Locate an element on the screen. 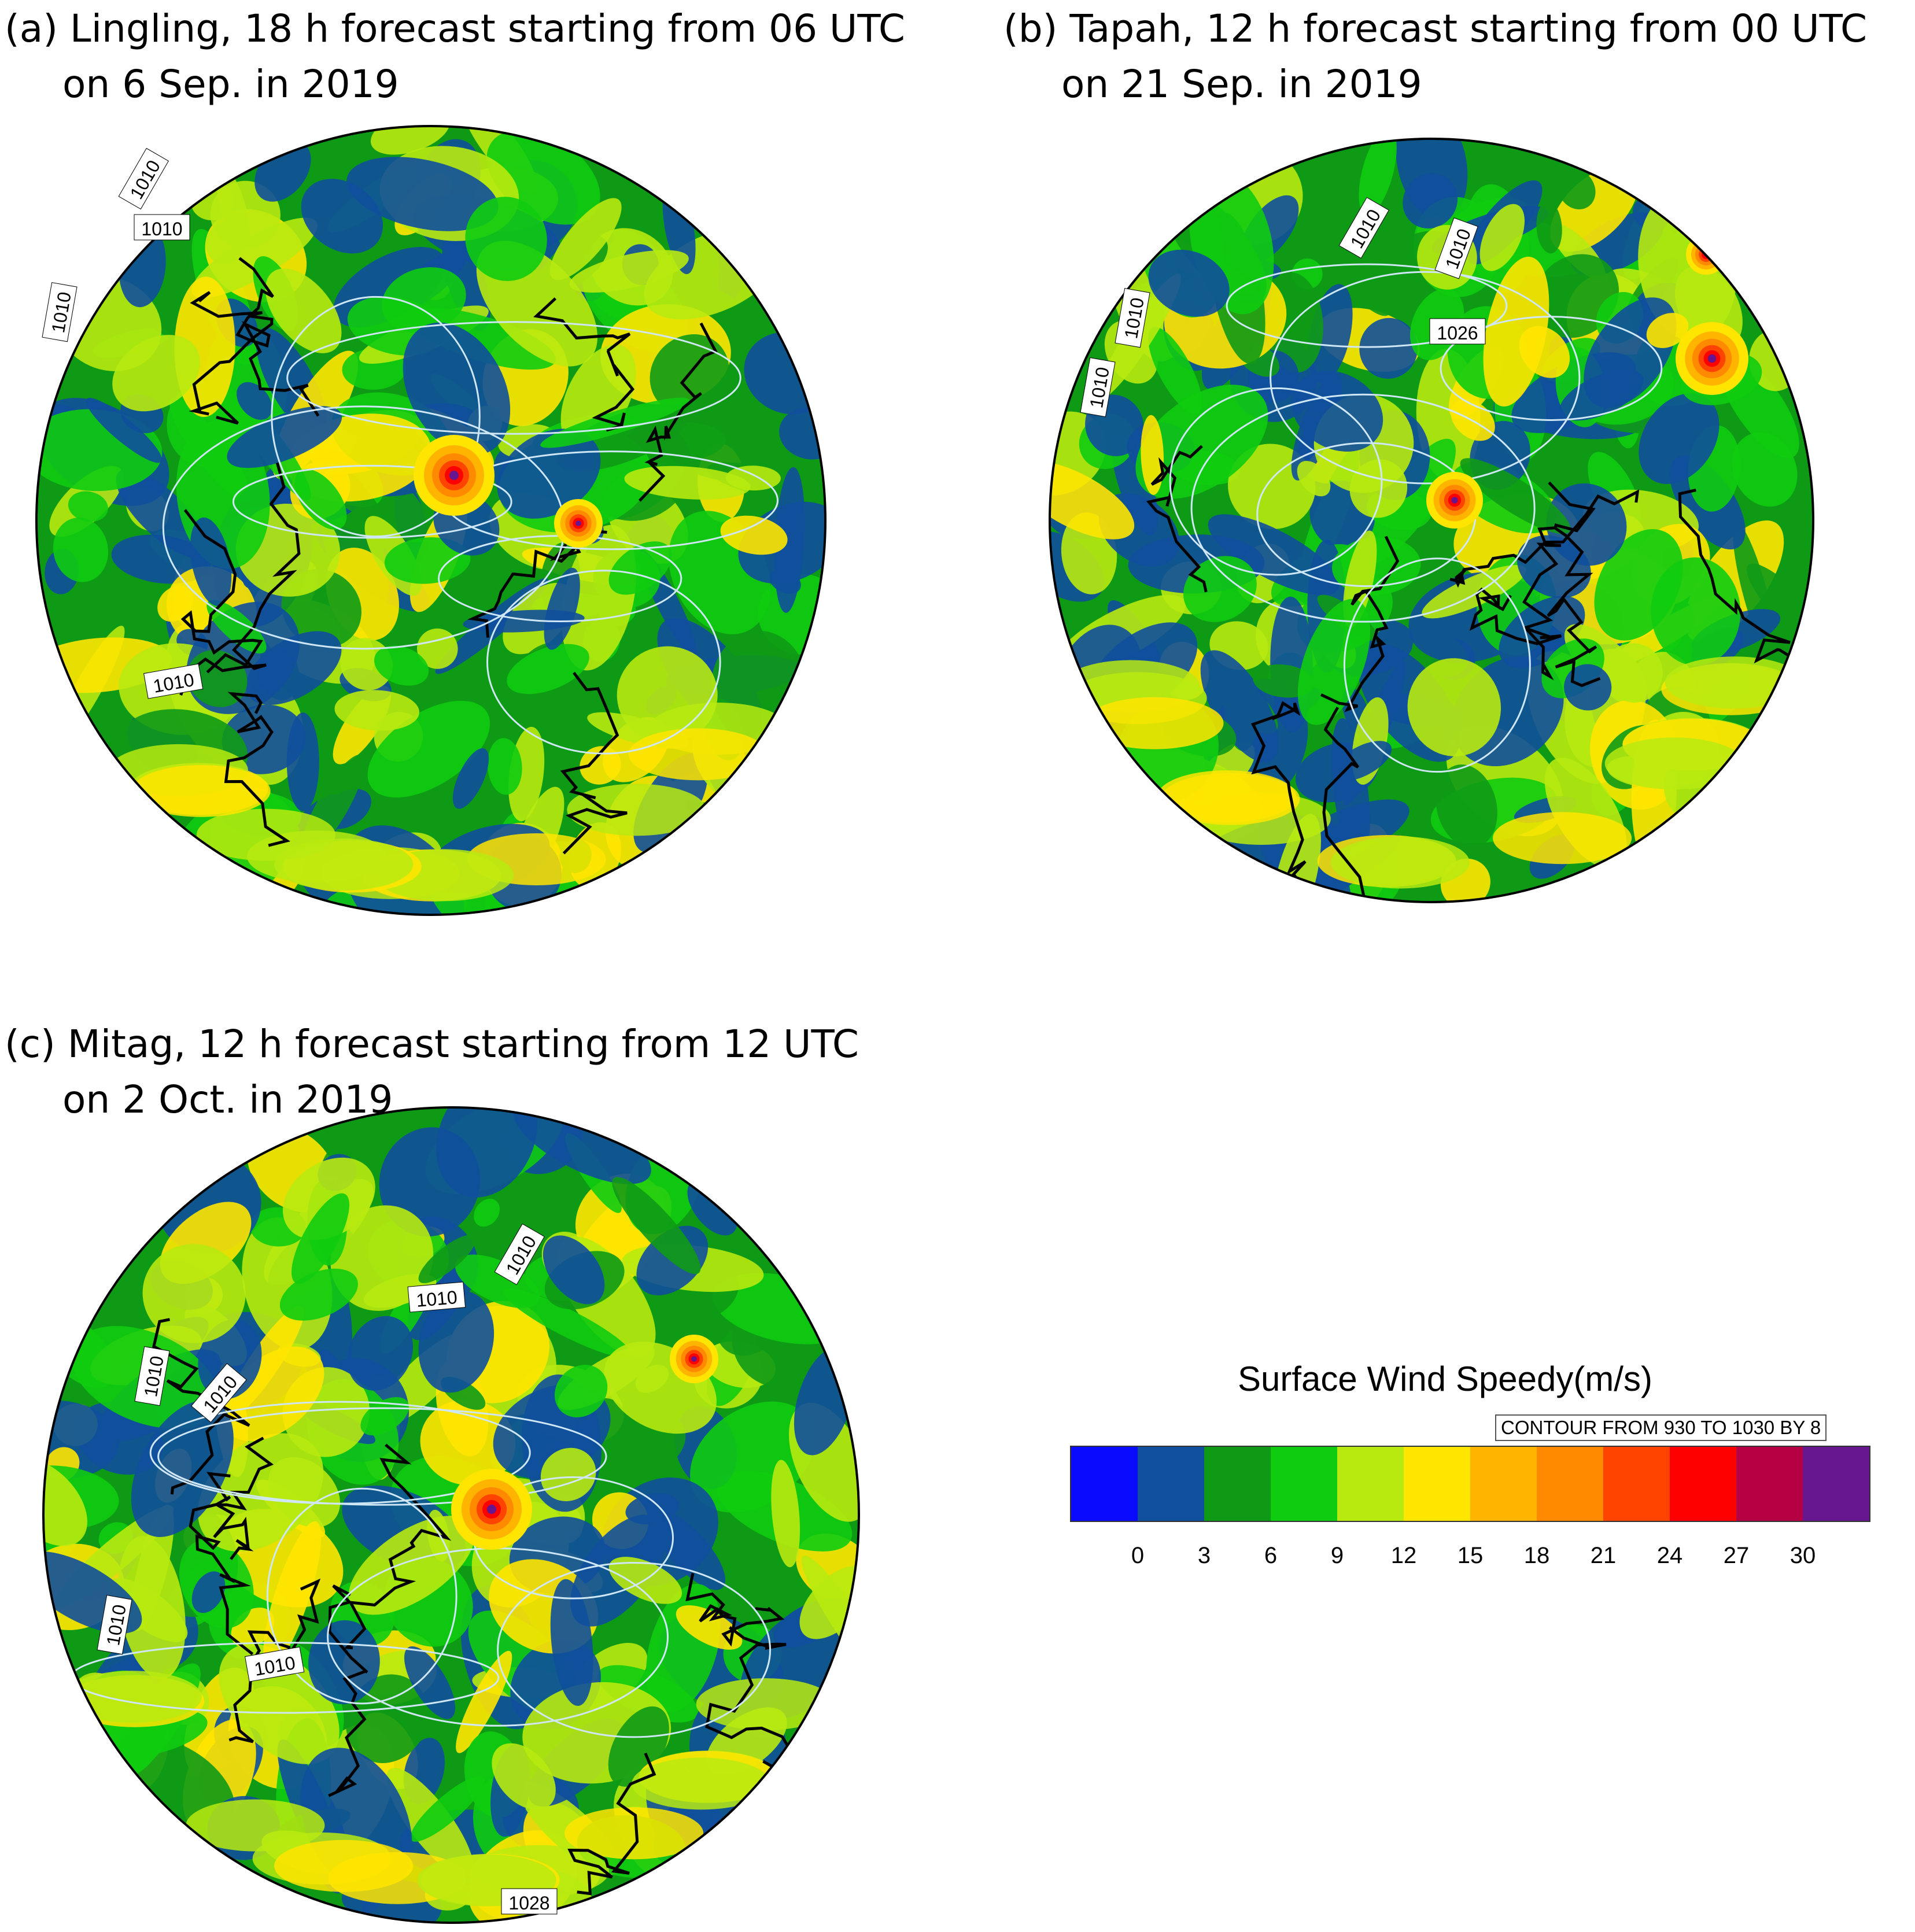 This screenshot has width=1915, height=1932. legend-title: Surface Wind Speedy(m/s) is located at coordinates (1445, 1379).